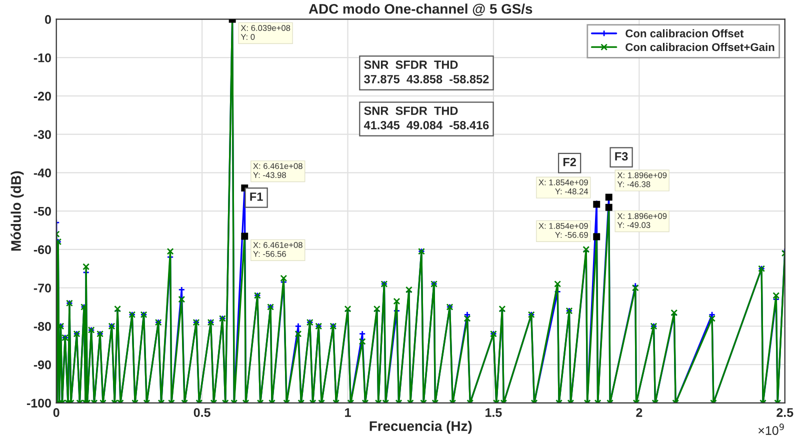 This screenshot has height=437, width=805. Describe the element at coordinates (563, 230) in the screenshot. I see `annotation: X: 1.854e+09 Y: -56.69` at that location.